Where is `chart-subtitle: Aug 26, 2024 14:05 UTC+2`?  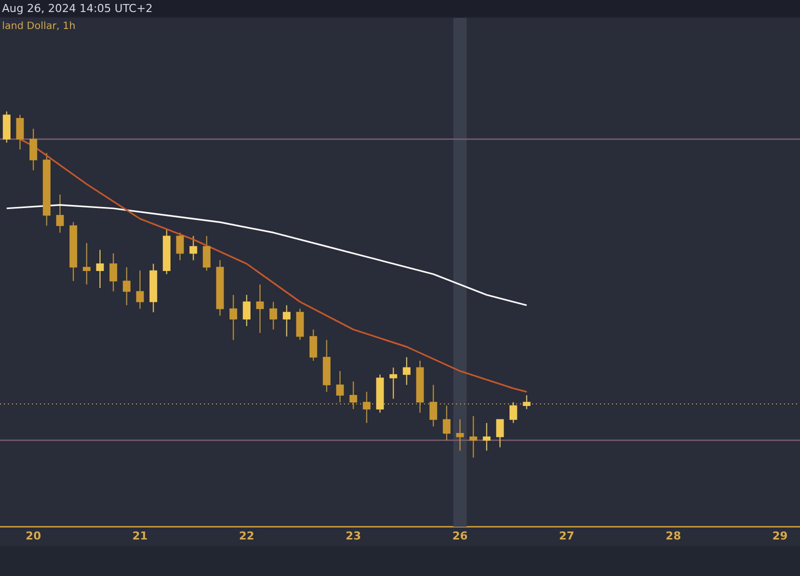
chart-subtitle: Aug 26, 2024 14:05 UTC+2 is located at coordinates (77, 8).